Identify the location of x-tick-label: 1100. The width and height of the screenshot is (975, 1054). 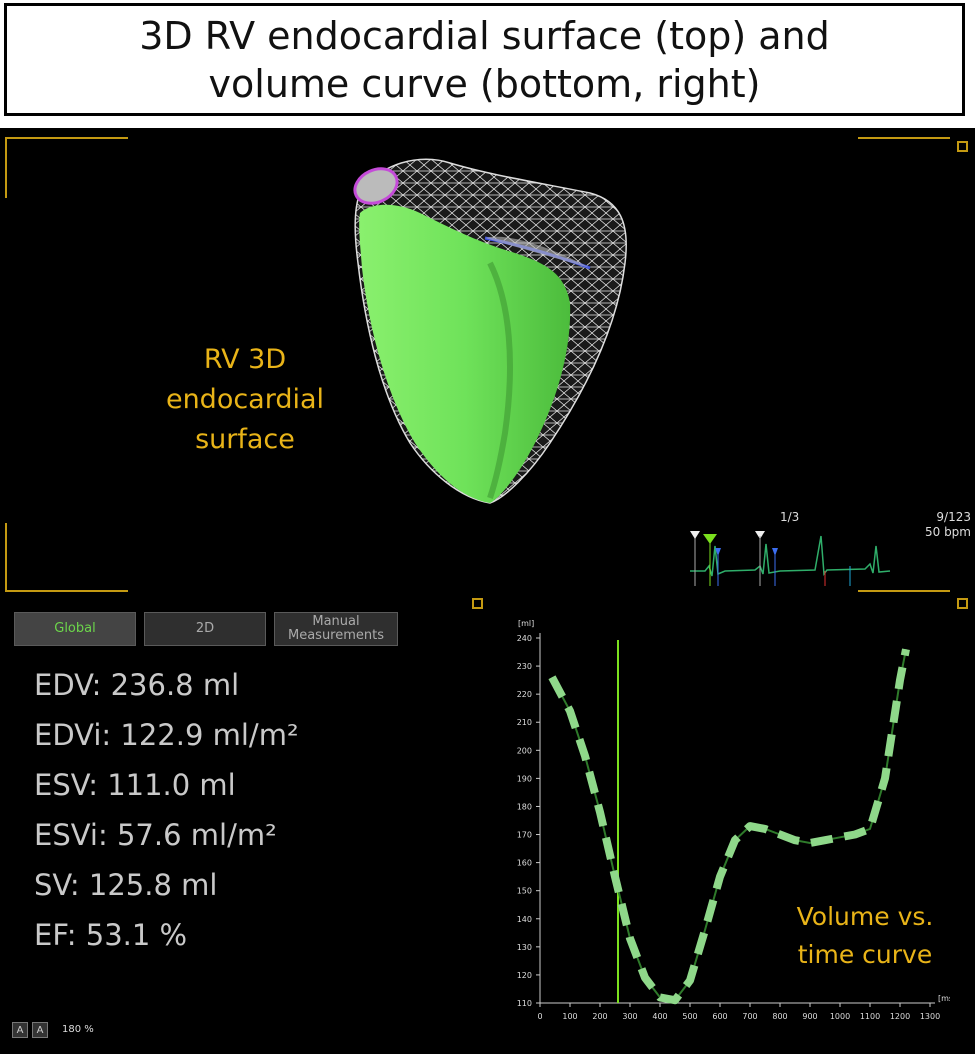
(870, 1016).